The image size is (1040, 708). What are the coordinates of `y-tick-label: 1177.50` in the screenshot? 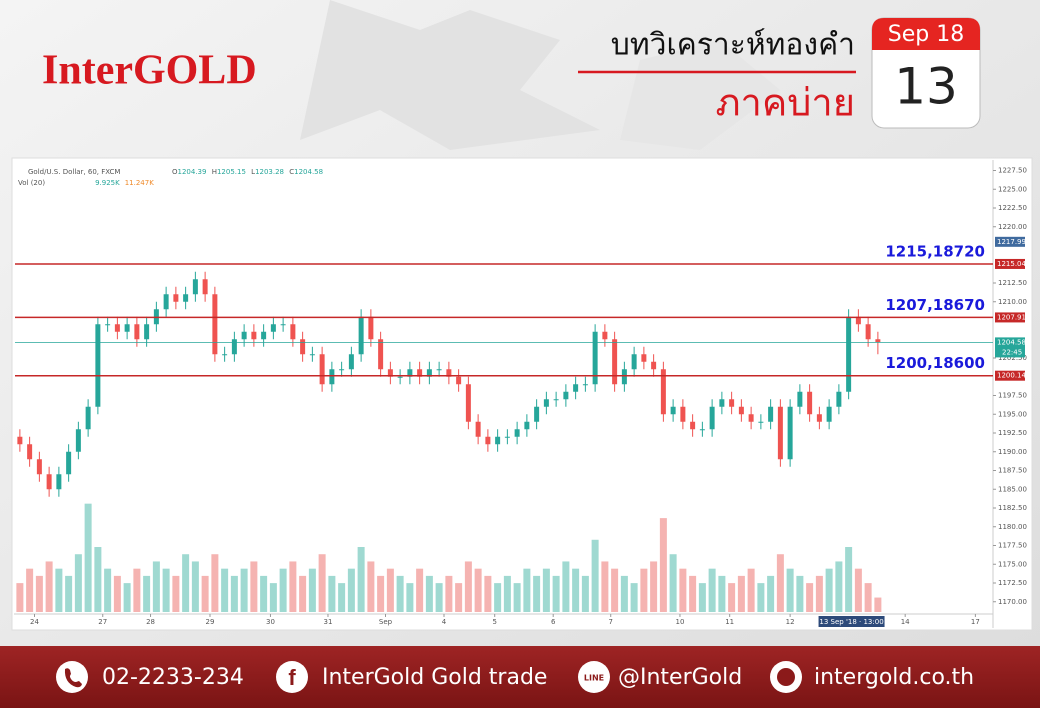 It's located at (1012, 546).